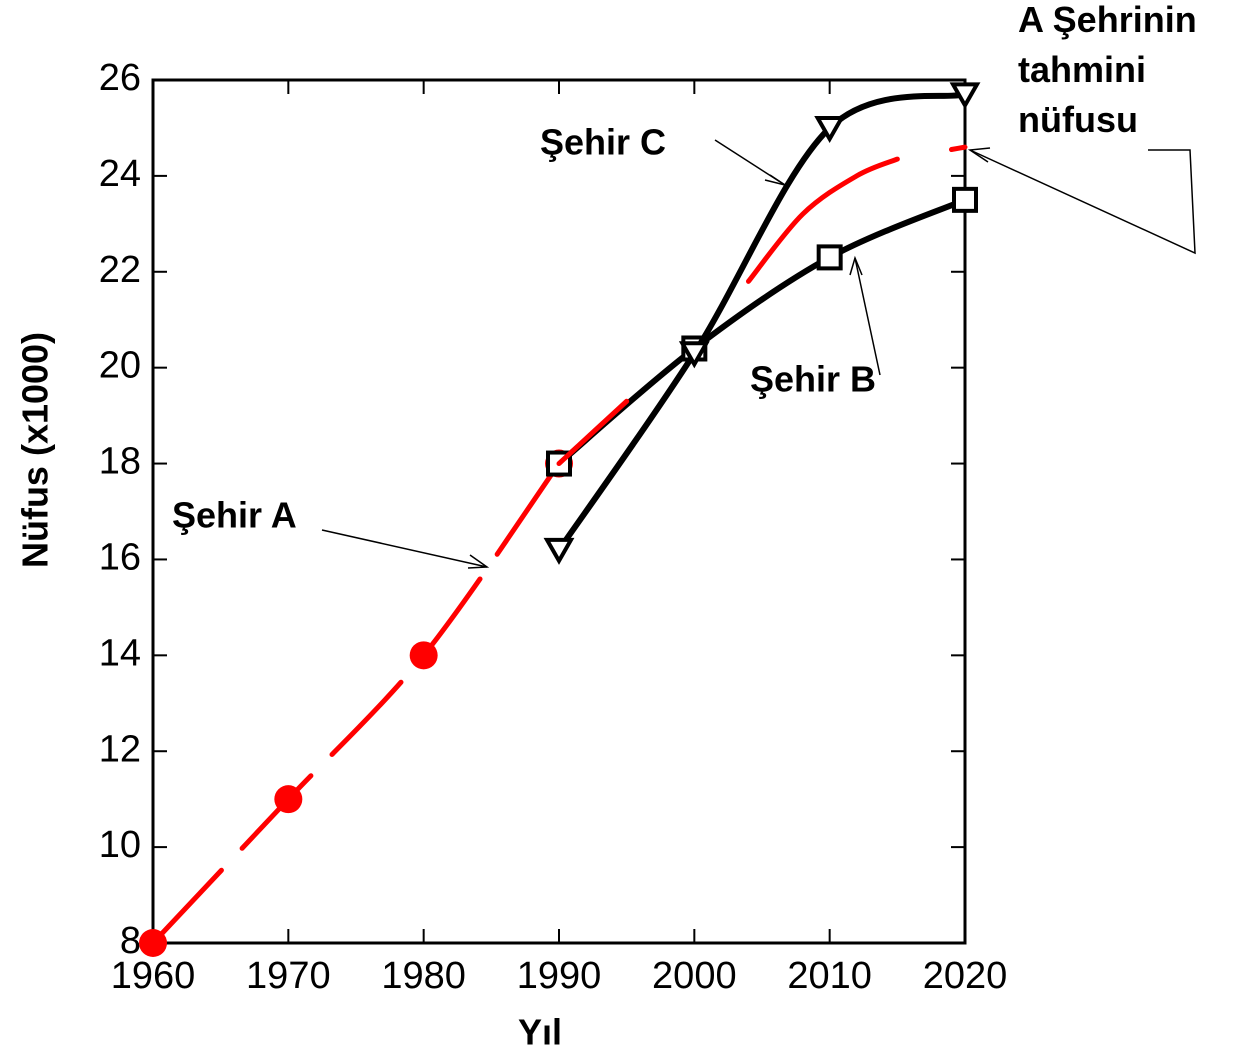 The height and width of the screenshot is (1057, 1245). Describe the element at coordinates (288, 976) in the screenshot. I see `x-tick-label: 1970` at that location.